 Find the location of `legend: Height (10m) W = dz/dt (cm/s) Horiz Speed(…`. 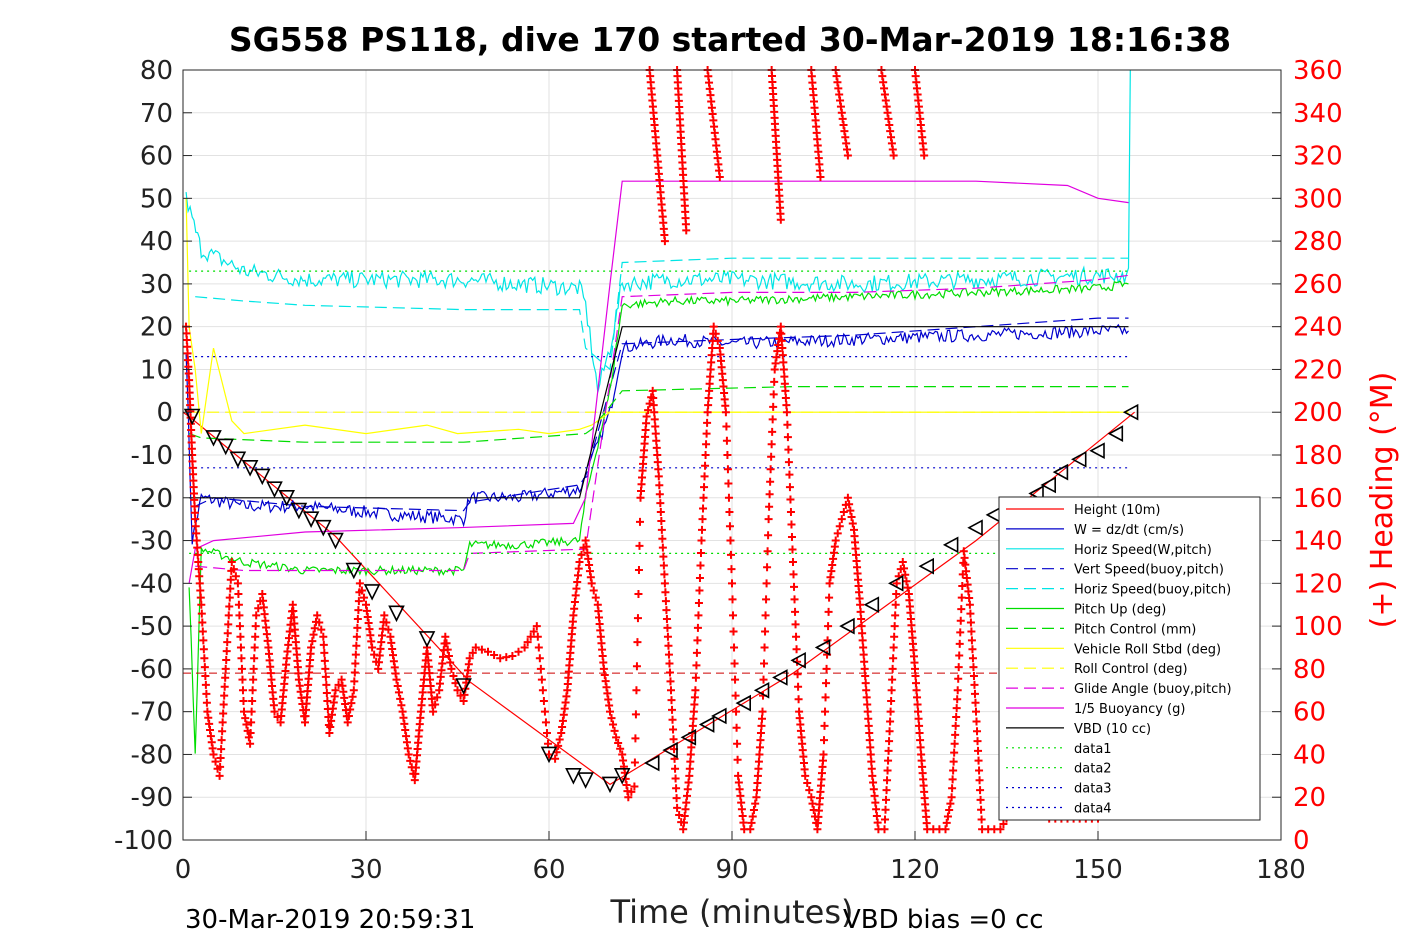

legend: Height (10m) W = dz/dt (cm/s) Horiz Speed(… is located at coordinates (1129, 658).